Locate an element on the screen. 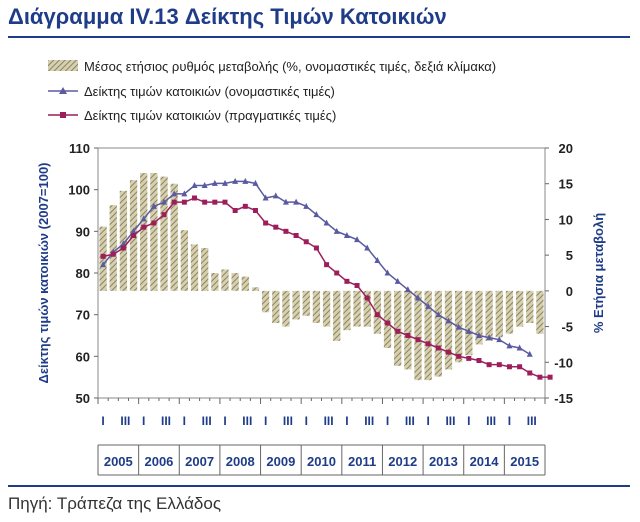  title-rule is located at coordinates (319, 37).